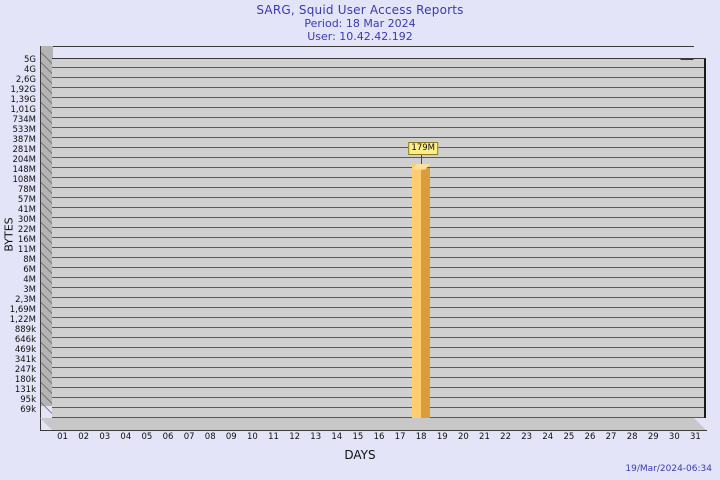 Image resolution: width=720 pixels, height=480 pixels. What do you see at coordinates (25, 300) in the screenshot?
I see `y-axis-tick-label: 2,3M` at bounding box center [25, 300].